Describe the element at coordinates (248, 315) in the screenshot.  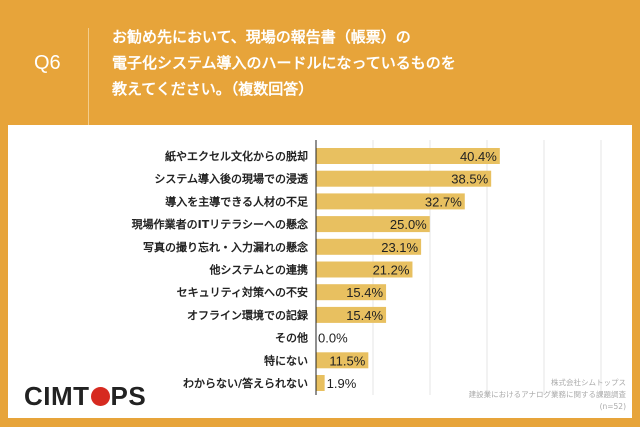
I see `category-label: オフライン環境での記録` at that location.